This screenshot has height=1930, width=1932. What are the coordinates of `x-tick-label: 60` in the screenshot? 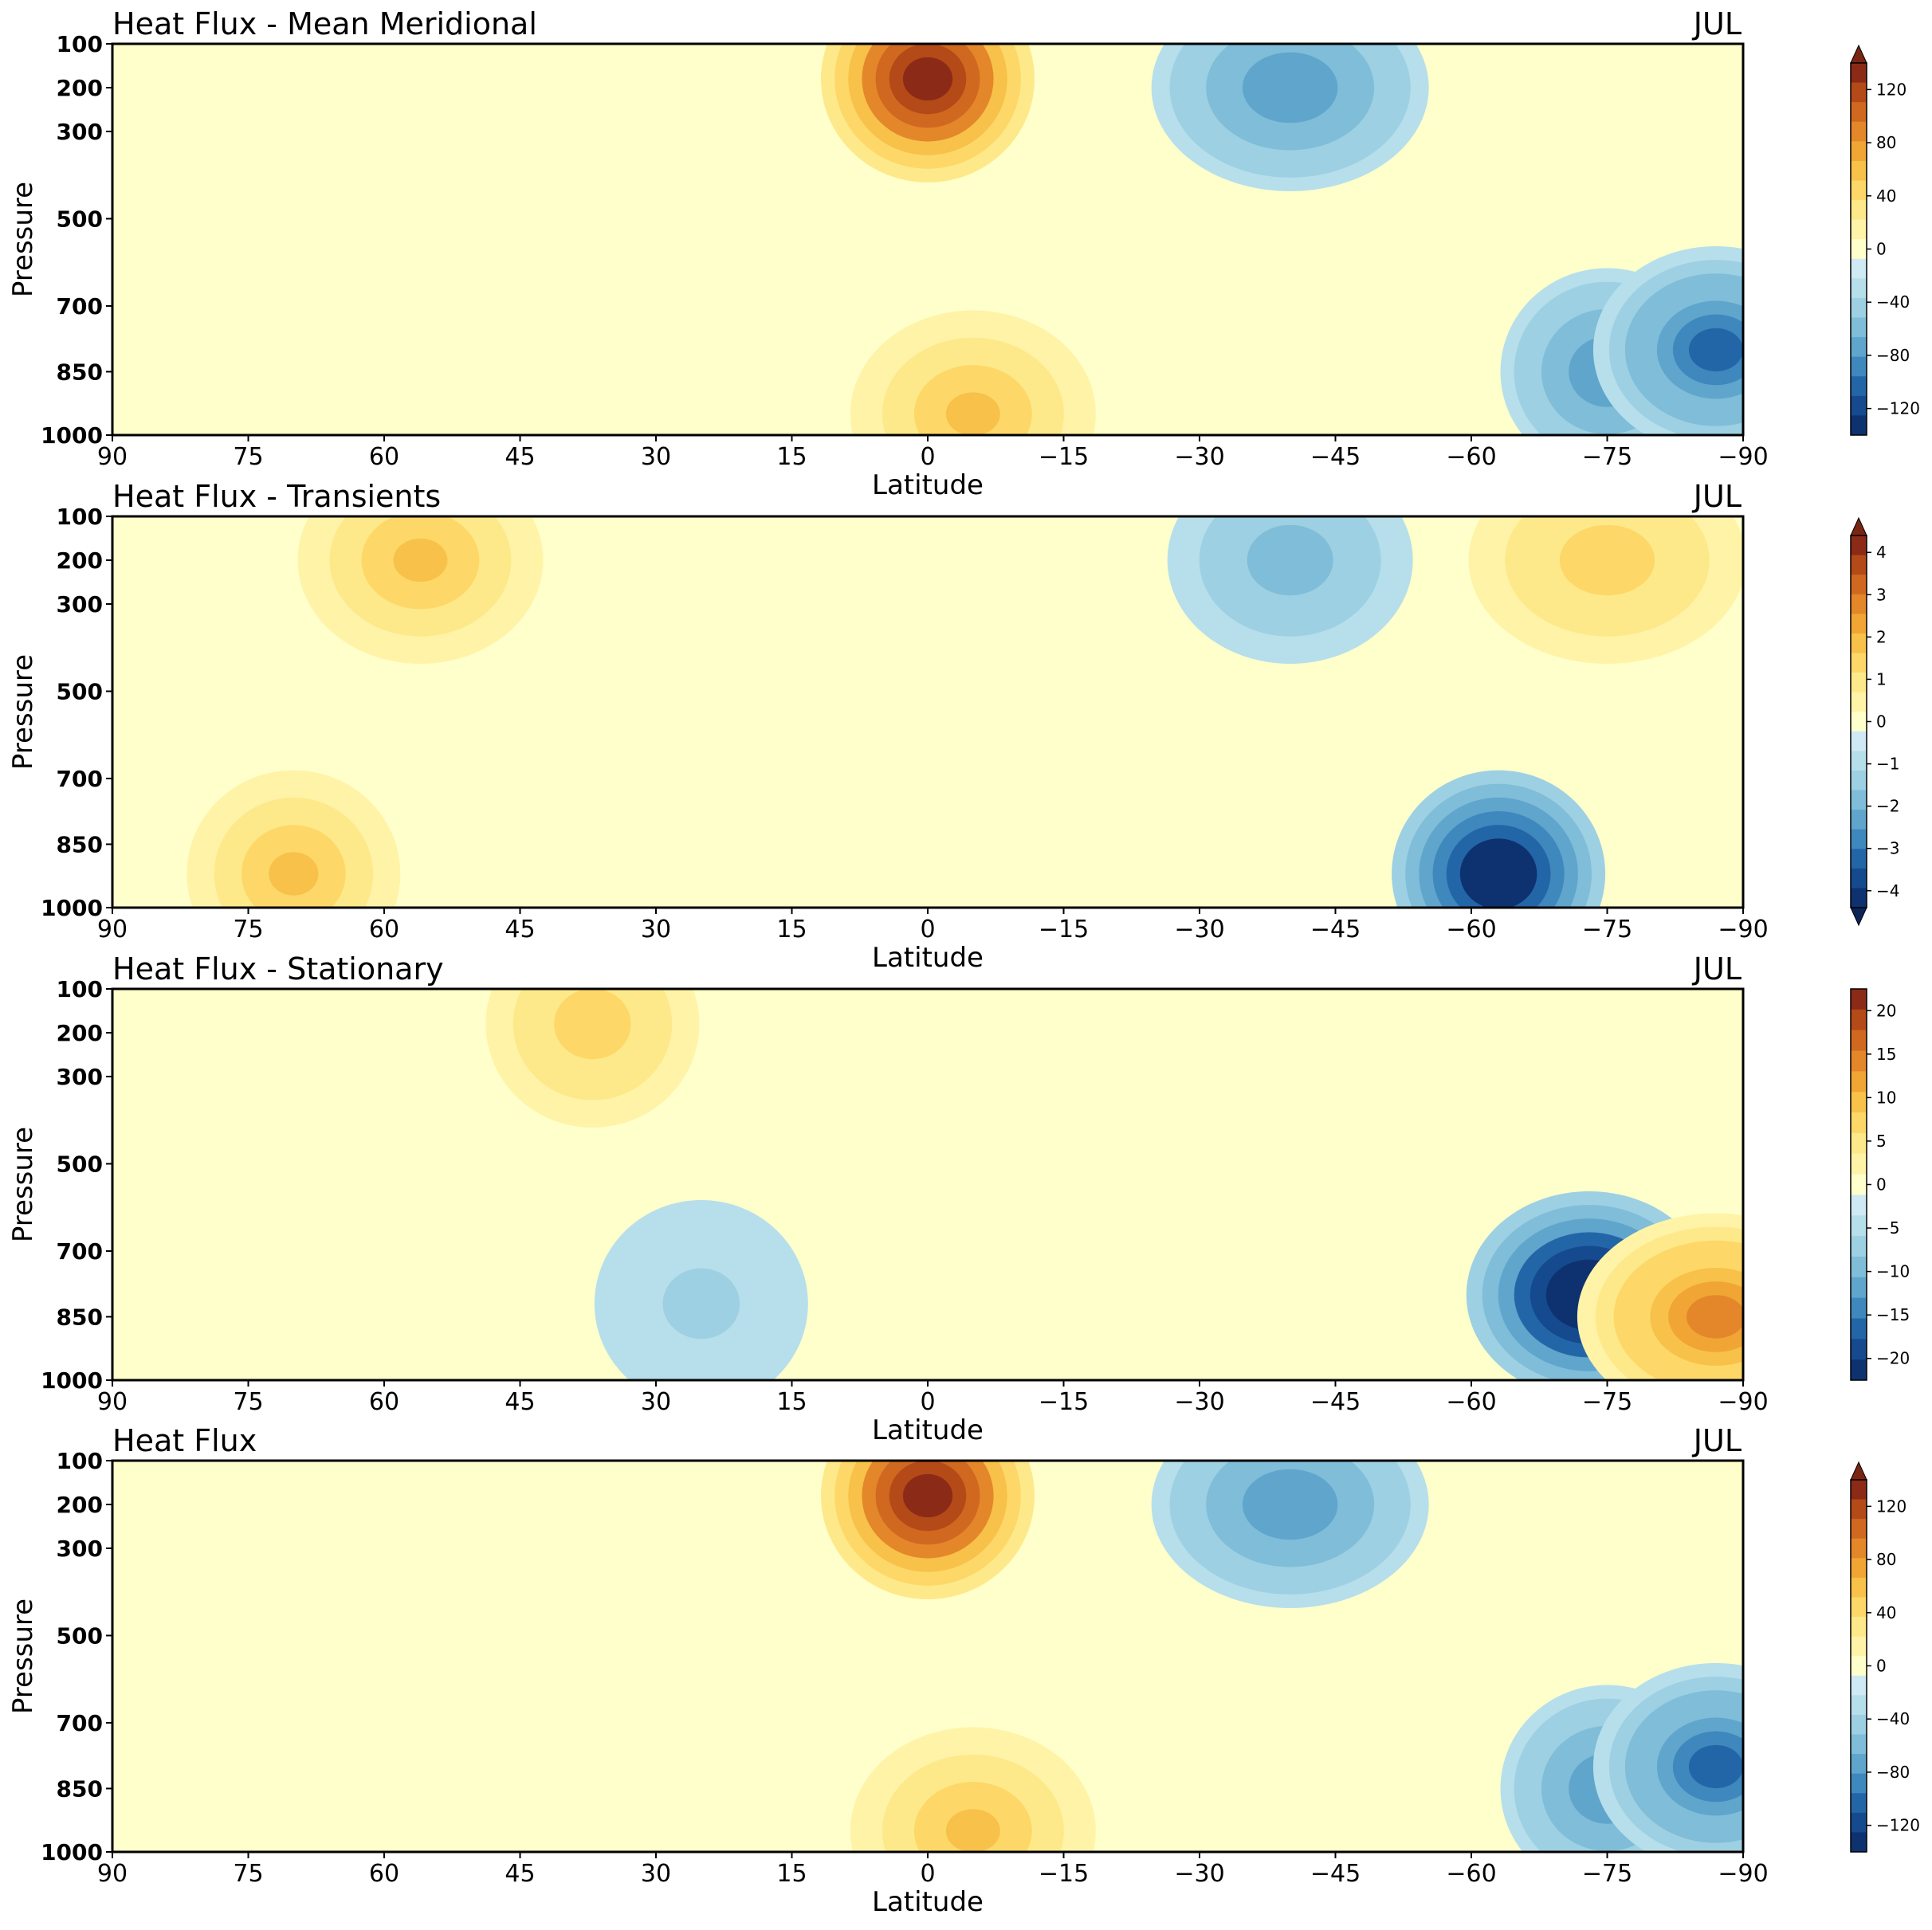 It's located at (384, 457).